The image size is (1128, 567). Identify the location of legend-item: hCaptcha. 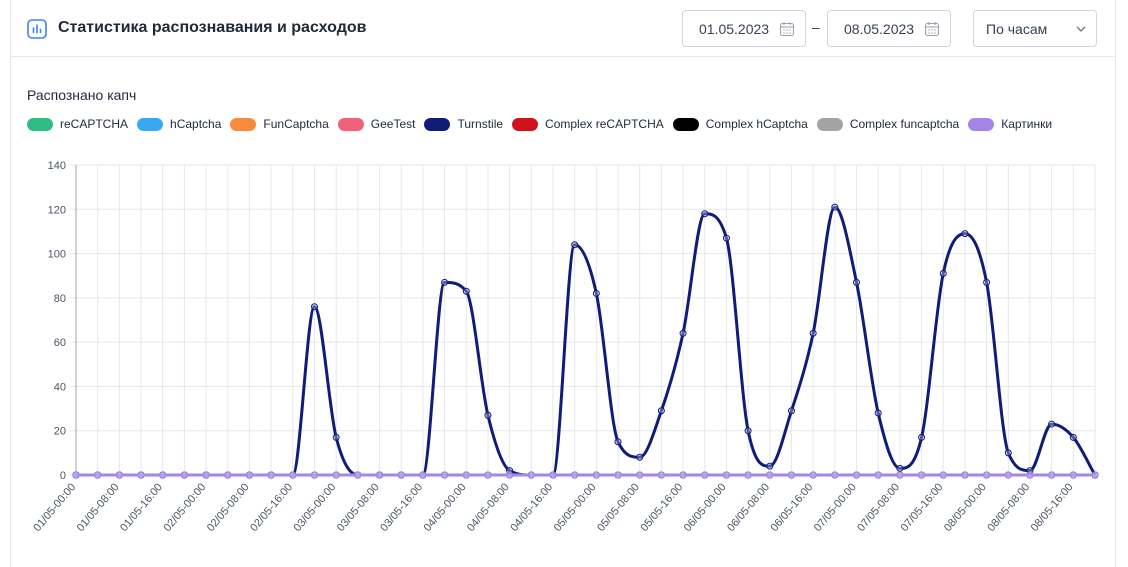
(179, 124).